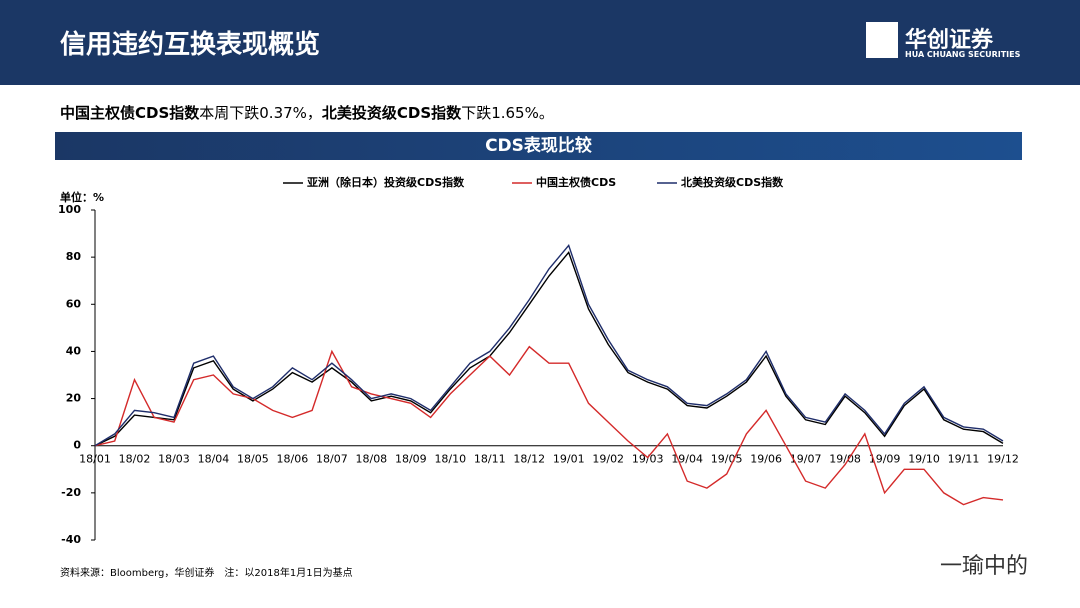 The image size is (1080, 608). Describe the element at coordinates (984, 566) in the screenshot. I see `watermark: 一瑜中的` at that location.